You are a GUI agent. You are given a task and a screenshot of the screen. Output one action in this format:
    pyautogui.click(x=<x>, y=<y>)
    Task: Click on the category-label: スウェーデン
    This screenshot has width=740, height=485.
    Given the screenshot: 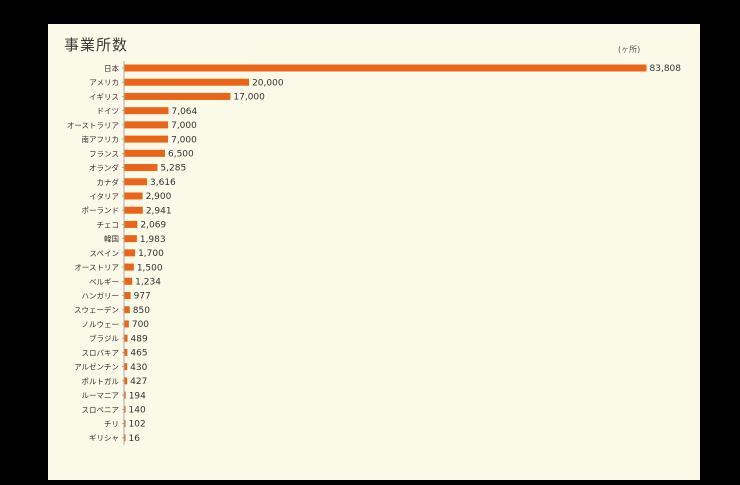 What is the action you would take?
    pyautogui.click(x=96, y=310)
    